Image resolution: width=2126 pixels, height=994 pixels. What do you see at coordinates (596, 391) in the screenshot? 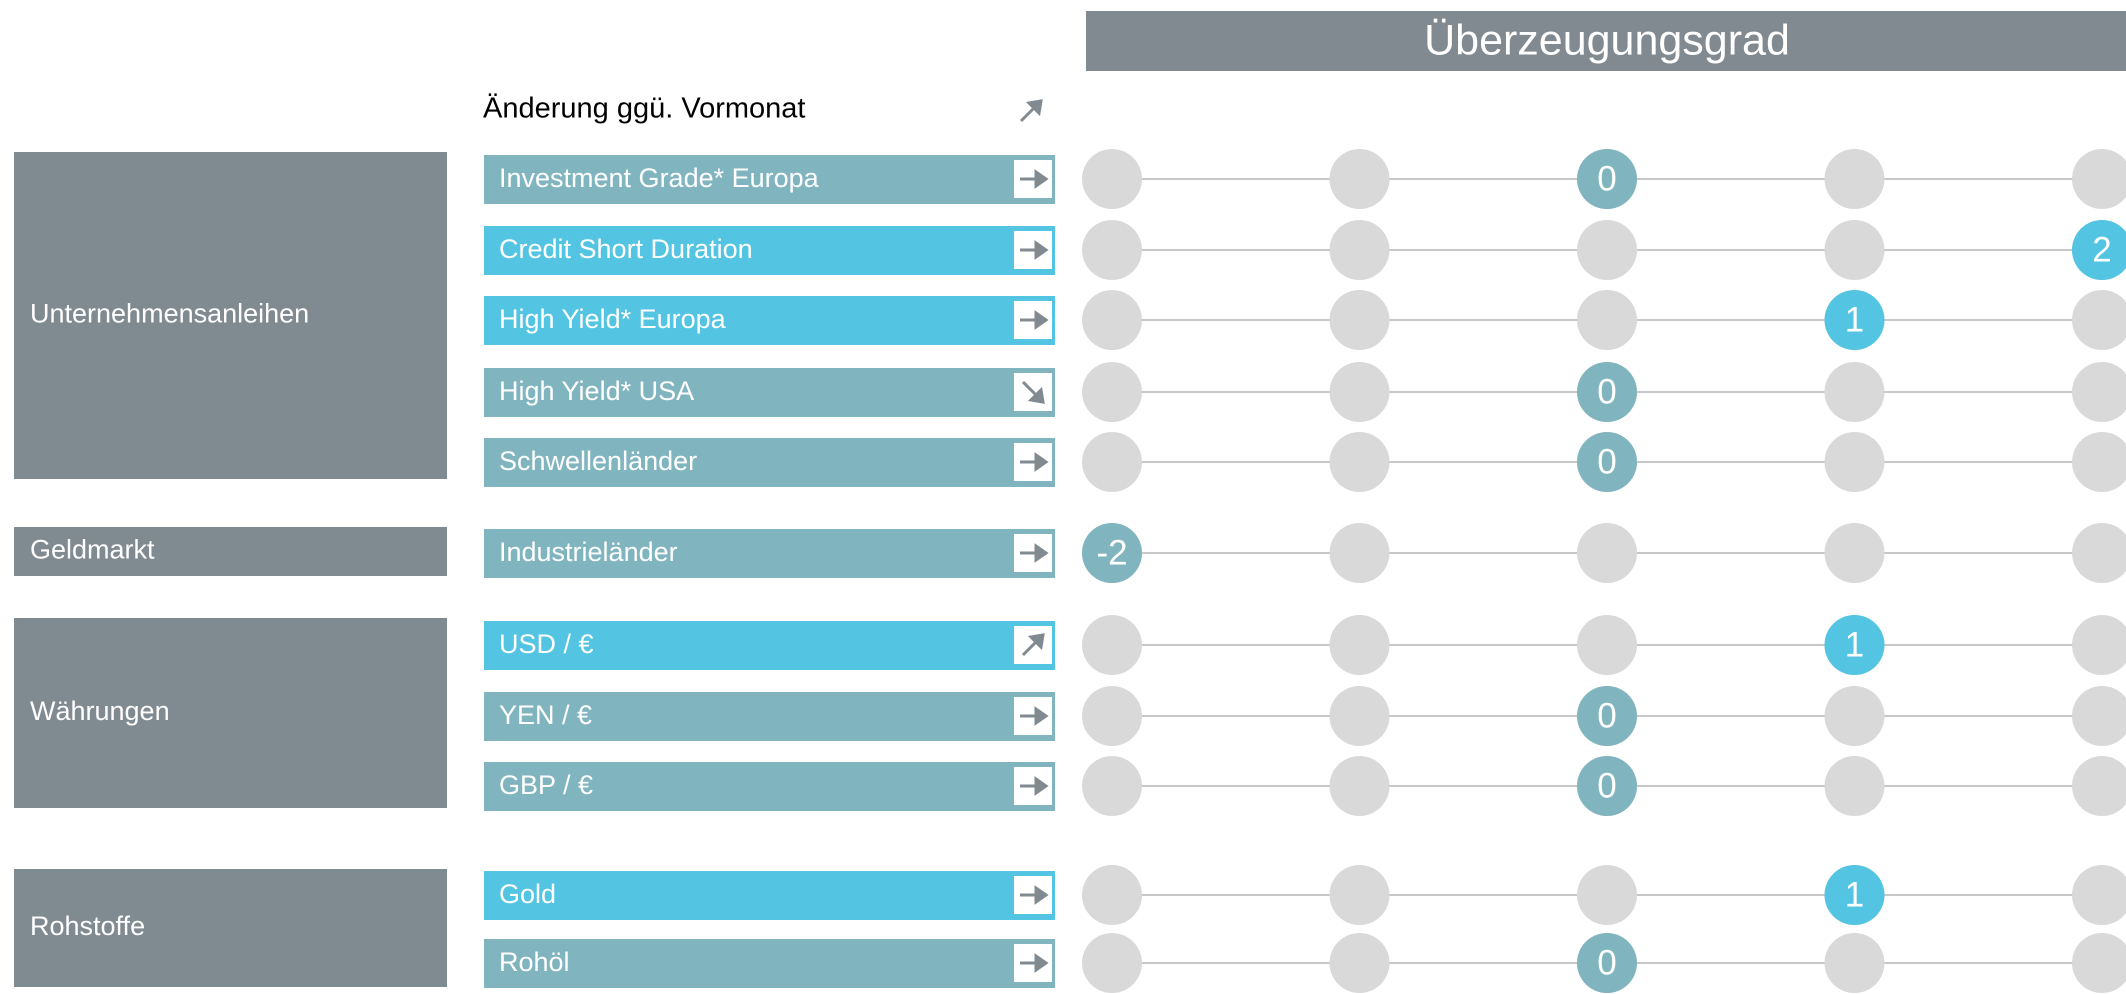
I see `row-label: High Yield* USA` at bounding box center [596, 391].